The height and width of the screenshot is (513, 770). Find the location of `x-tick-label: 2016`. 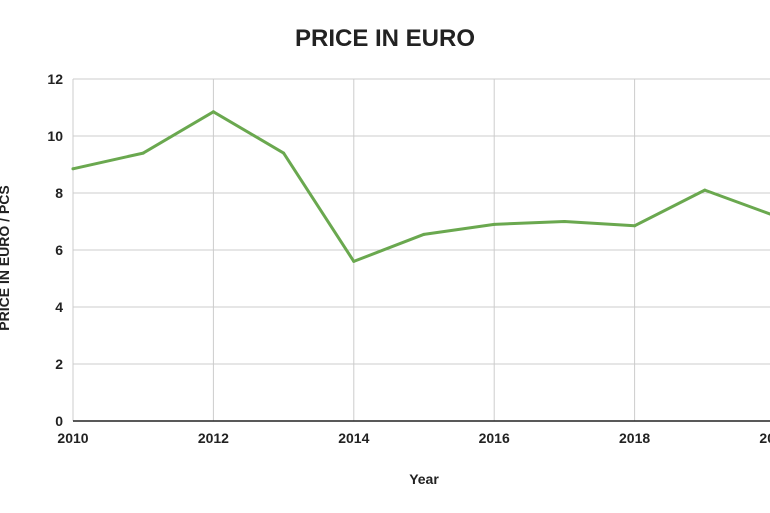

x-tick-label: 2016 is located at coordinates (494, 438).